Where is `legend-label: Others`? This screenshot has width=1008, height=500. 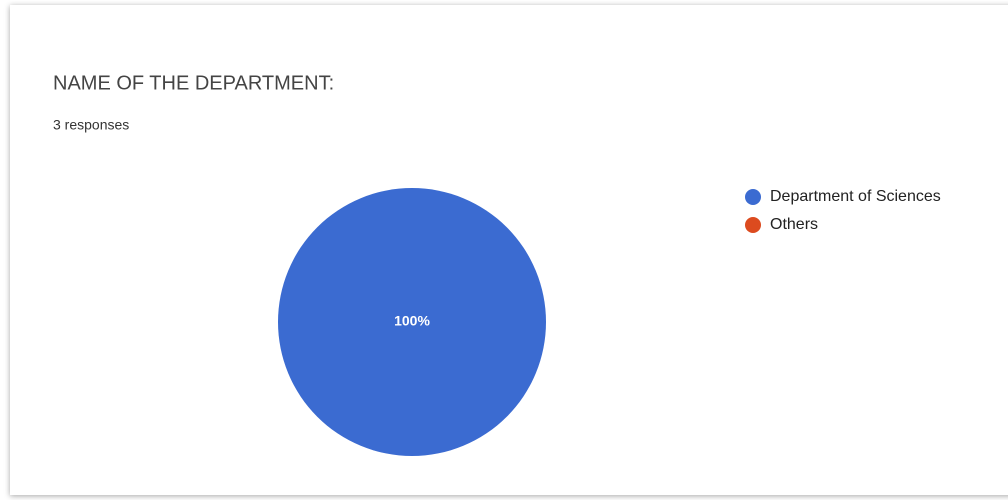 legend-label: Others is located at coordinates (794, 224).